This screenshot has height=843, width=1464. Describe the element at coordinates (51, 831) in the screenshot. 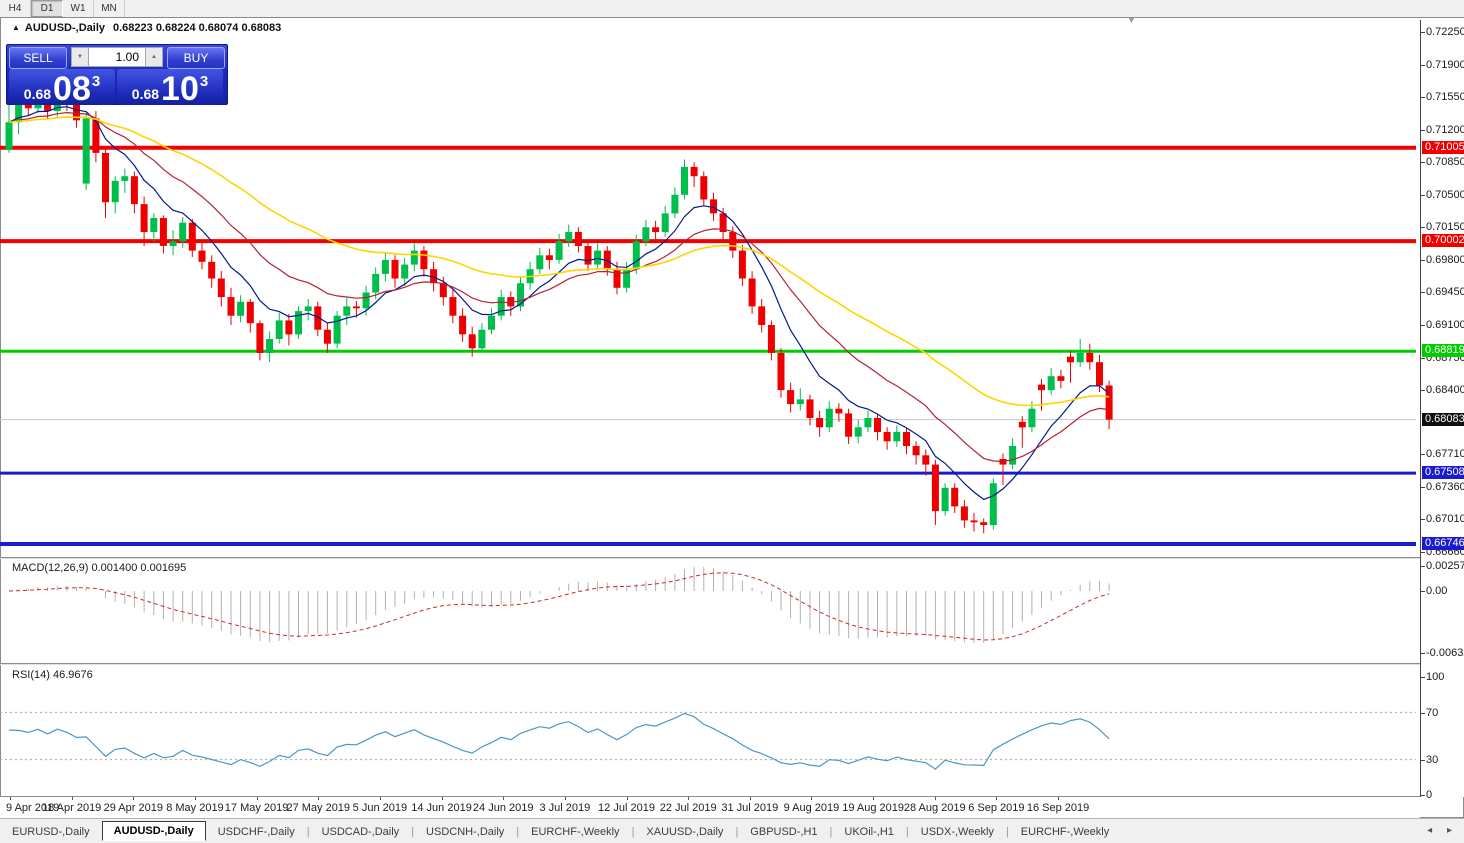

I see `chart-tab-eurusd-daily: EURUSD-,Daily` at that location.